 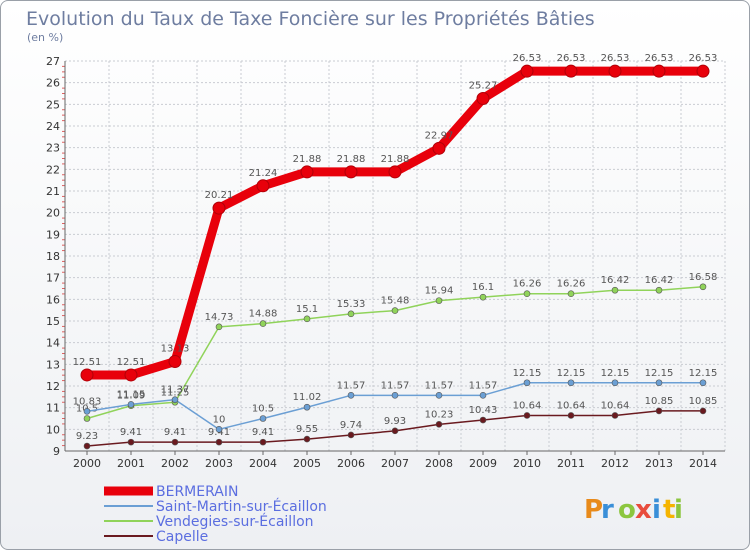 I want to click on x-tick-label: 2014, so click(x=703, y=463).